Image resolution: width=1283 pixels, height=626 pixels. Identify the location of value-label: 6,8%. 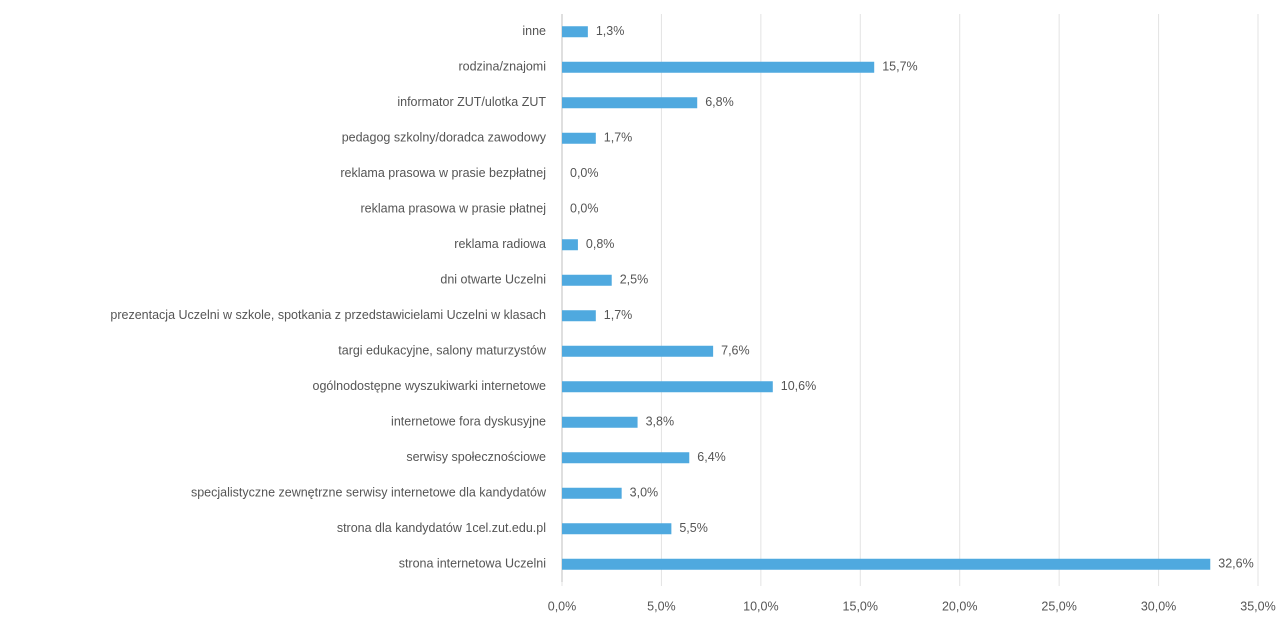
(719, 102).